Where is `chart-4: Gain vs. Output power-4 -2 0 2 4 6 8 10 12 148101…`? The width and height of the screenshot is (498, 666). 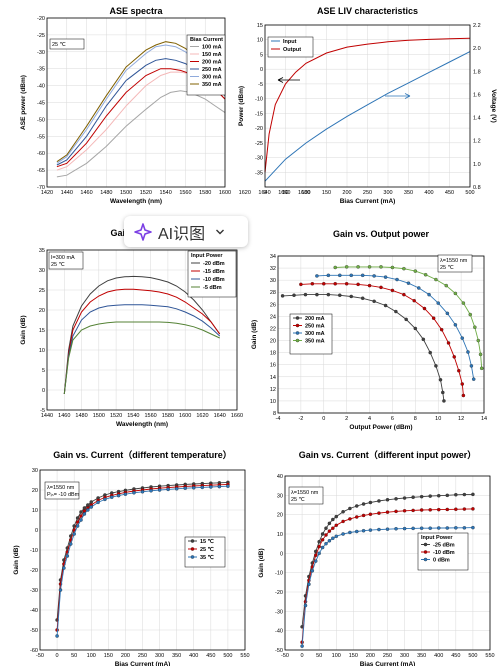 chart-4: Gain vs. Output power-4 -2 0 2 4 6 8 10 12 148101… is located at coordinates (369, 330).